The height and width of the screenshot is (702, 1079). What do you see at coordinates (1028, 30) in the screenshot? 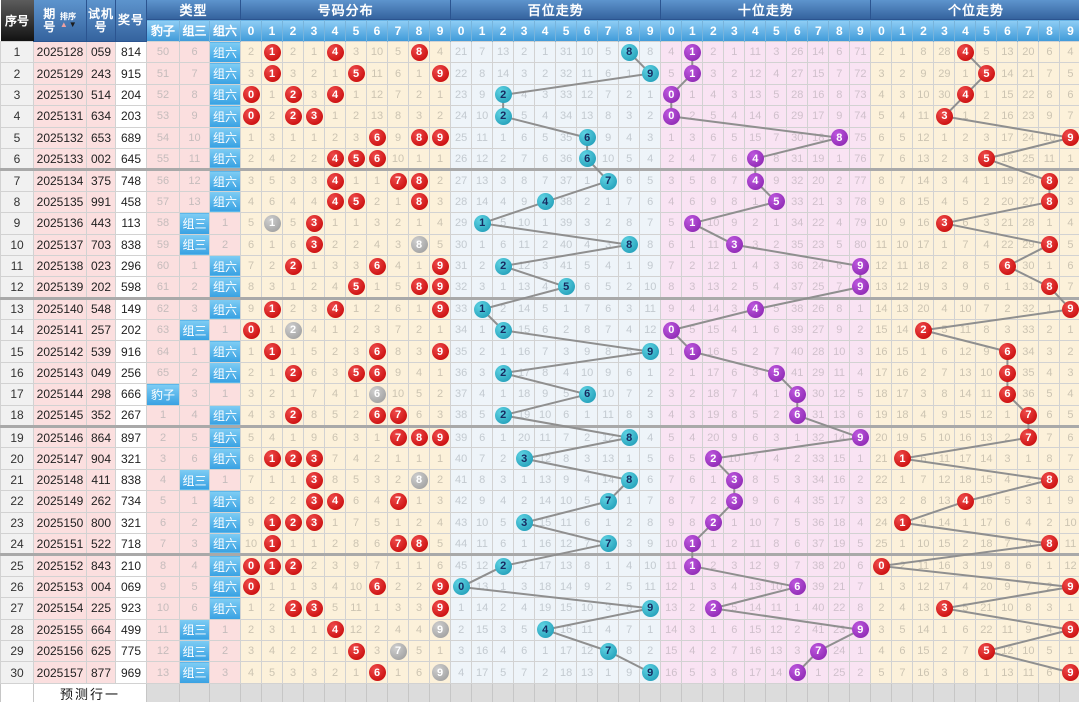
I see `digit-col-header: 7` at bounding box center [1028, 30].